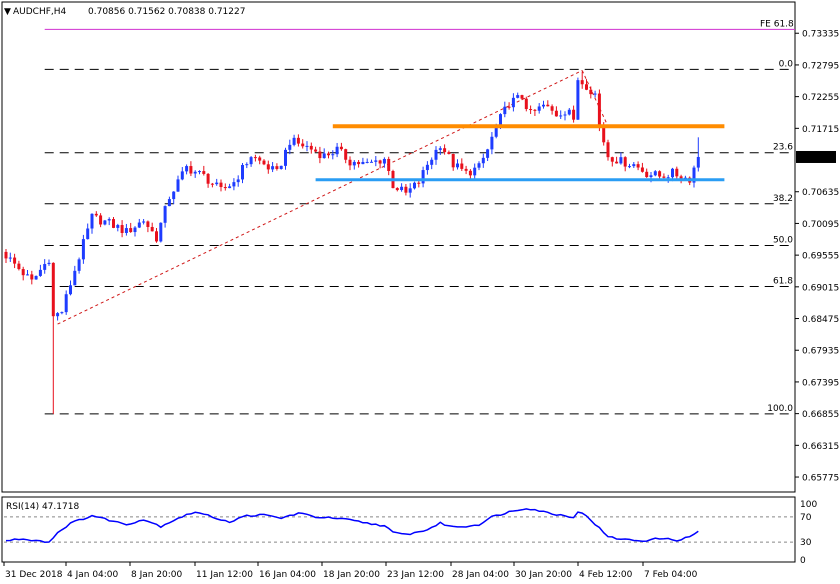  I want to click on header-expand-icon: ▼, so click(7, 12).